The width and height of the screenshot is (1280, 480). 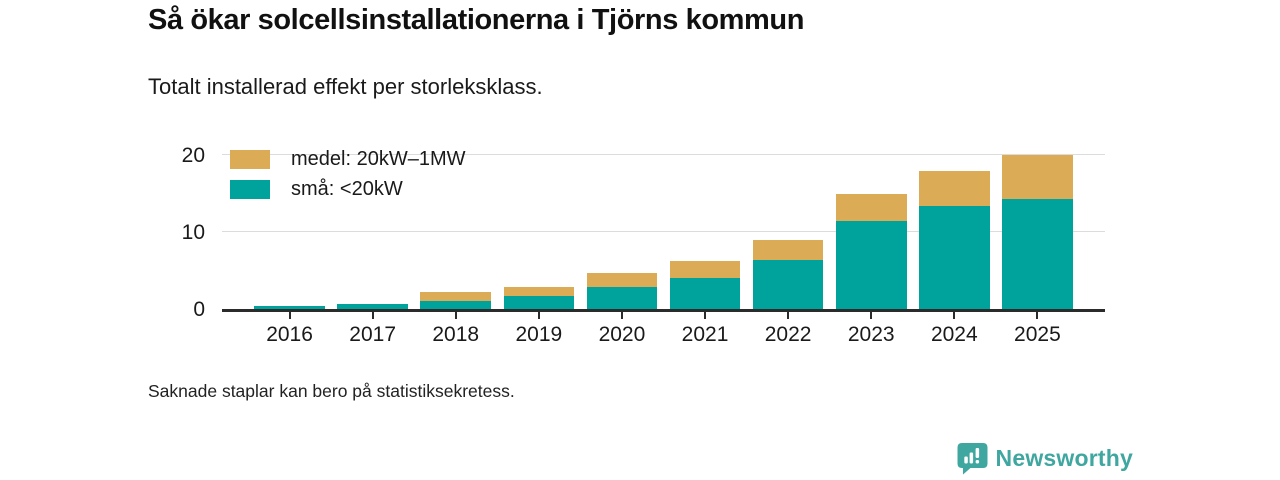 What do you see at coordinates (705, 315) in the screenshot?
I see `tick-mark-2021` at bounding box center [705, 315].